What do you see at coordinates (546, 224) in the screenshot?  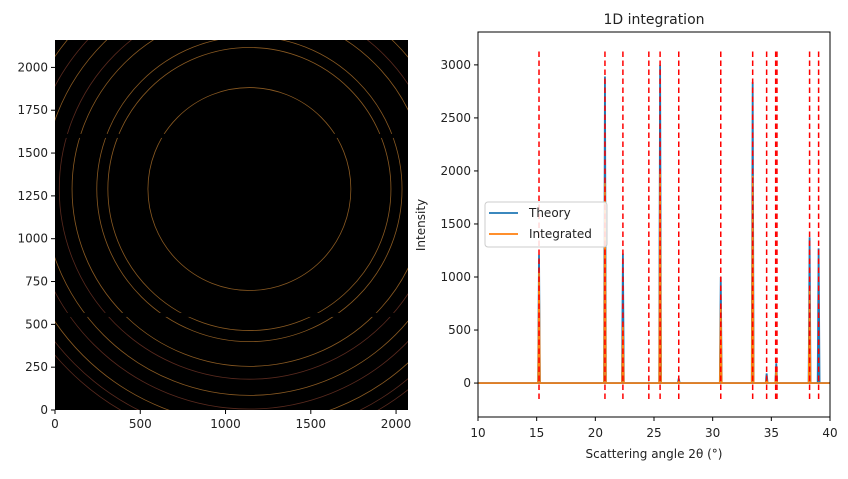 I see `legend: Theory Integrated` at bounding box center [546, 224].